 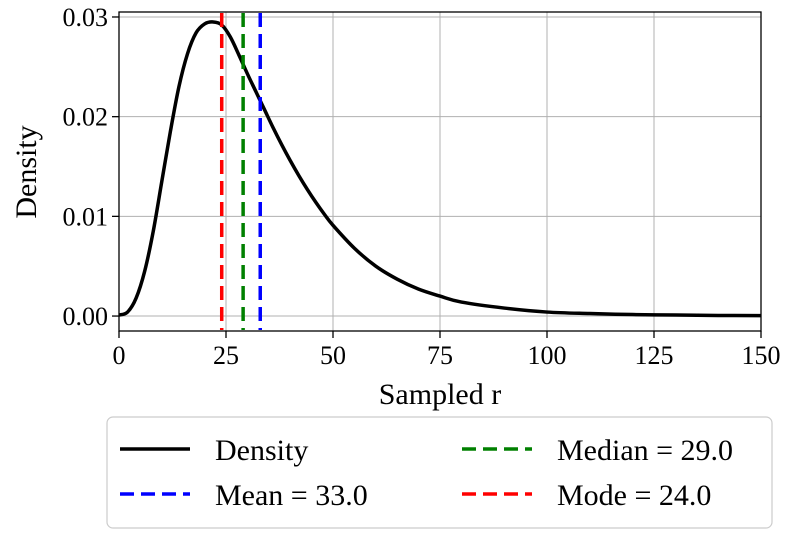 I want to click on x-tick-label: 50, so click(x=333, y=355).